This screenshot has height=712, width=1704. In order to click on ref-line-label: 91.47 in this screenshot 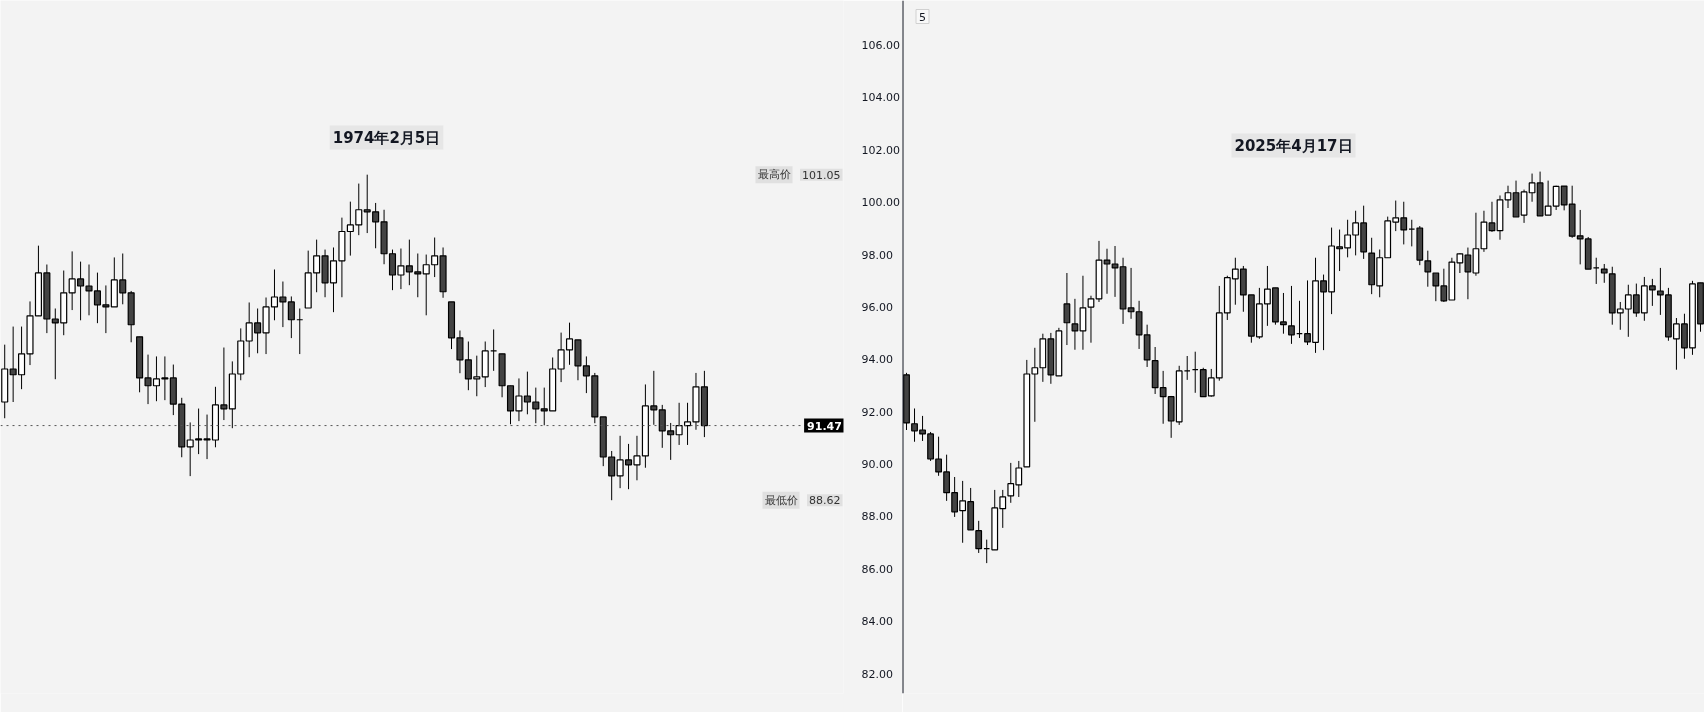, I will do `click(824, 426)`.